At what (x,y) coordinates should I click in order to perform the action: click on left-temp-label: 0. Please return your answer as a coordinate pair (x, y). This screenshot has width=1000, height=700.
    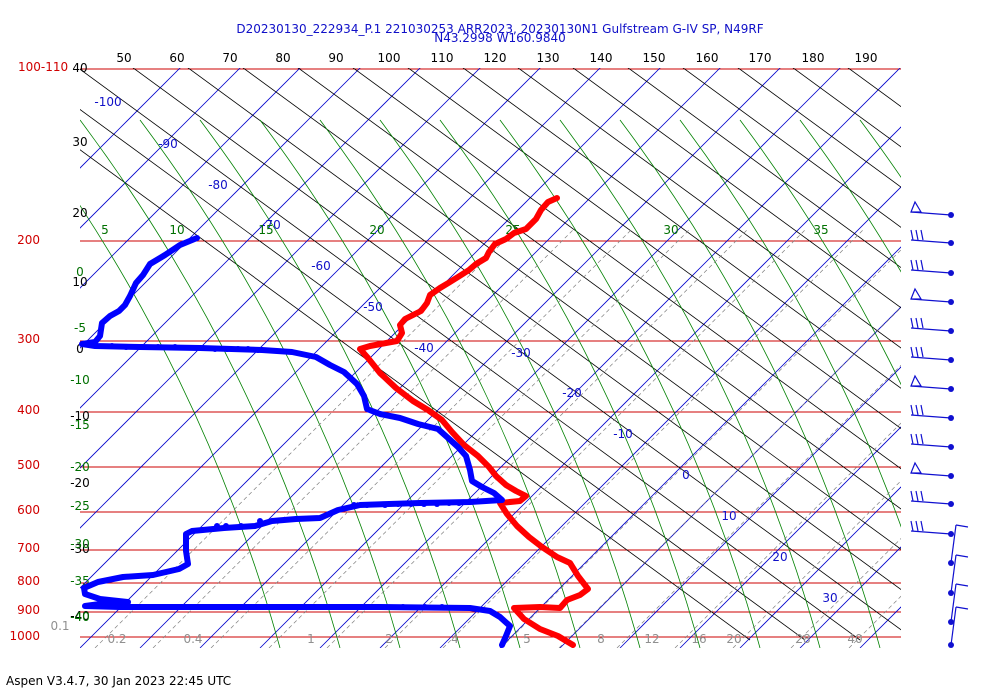
    Looking at the image, I should click on (80, 349).